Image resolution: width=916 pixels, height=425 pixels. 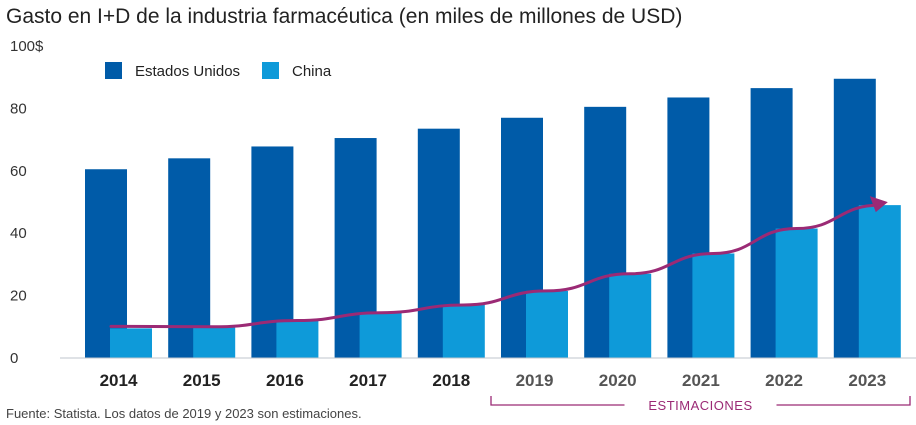 I want to click on y-tick-label: 20, so click(x=18, y=296).